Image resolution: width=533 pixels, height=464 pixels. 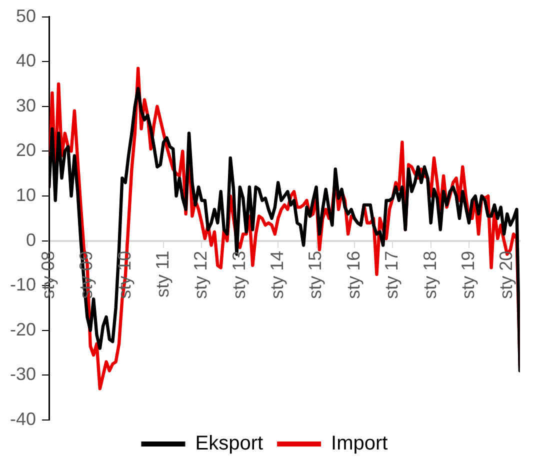 What do you see at coordinates (353, 274) in the screenshot?
I see `x-tick-label: sty 16` at bounding box center [353, 274].